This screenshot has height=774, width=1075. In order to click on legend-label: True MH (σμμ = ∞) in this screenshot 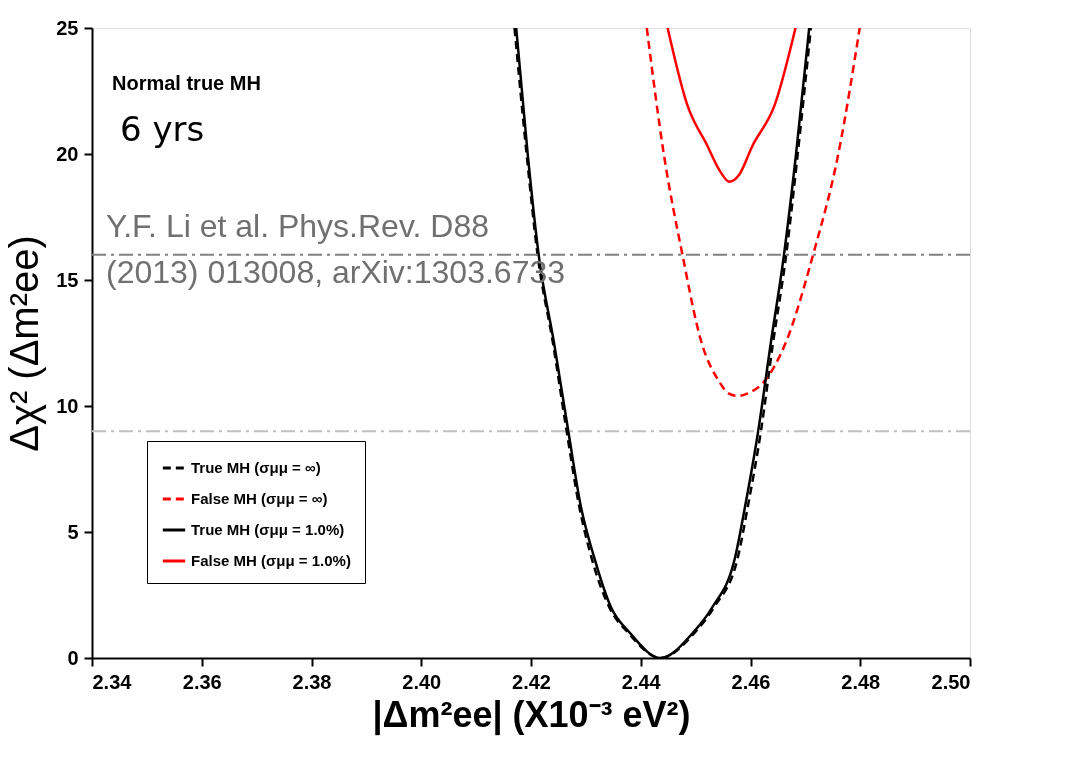, I will do `click(256, 467)`.